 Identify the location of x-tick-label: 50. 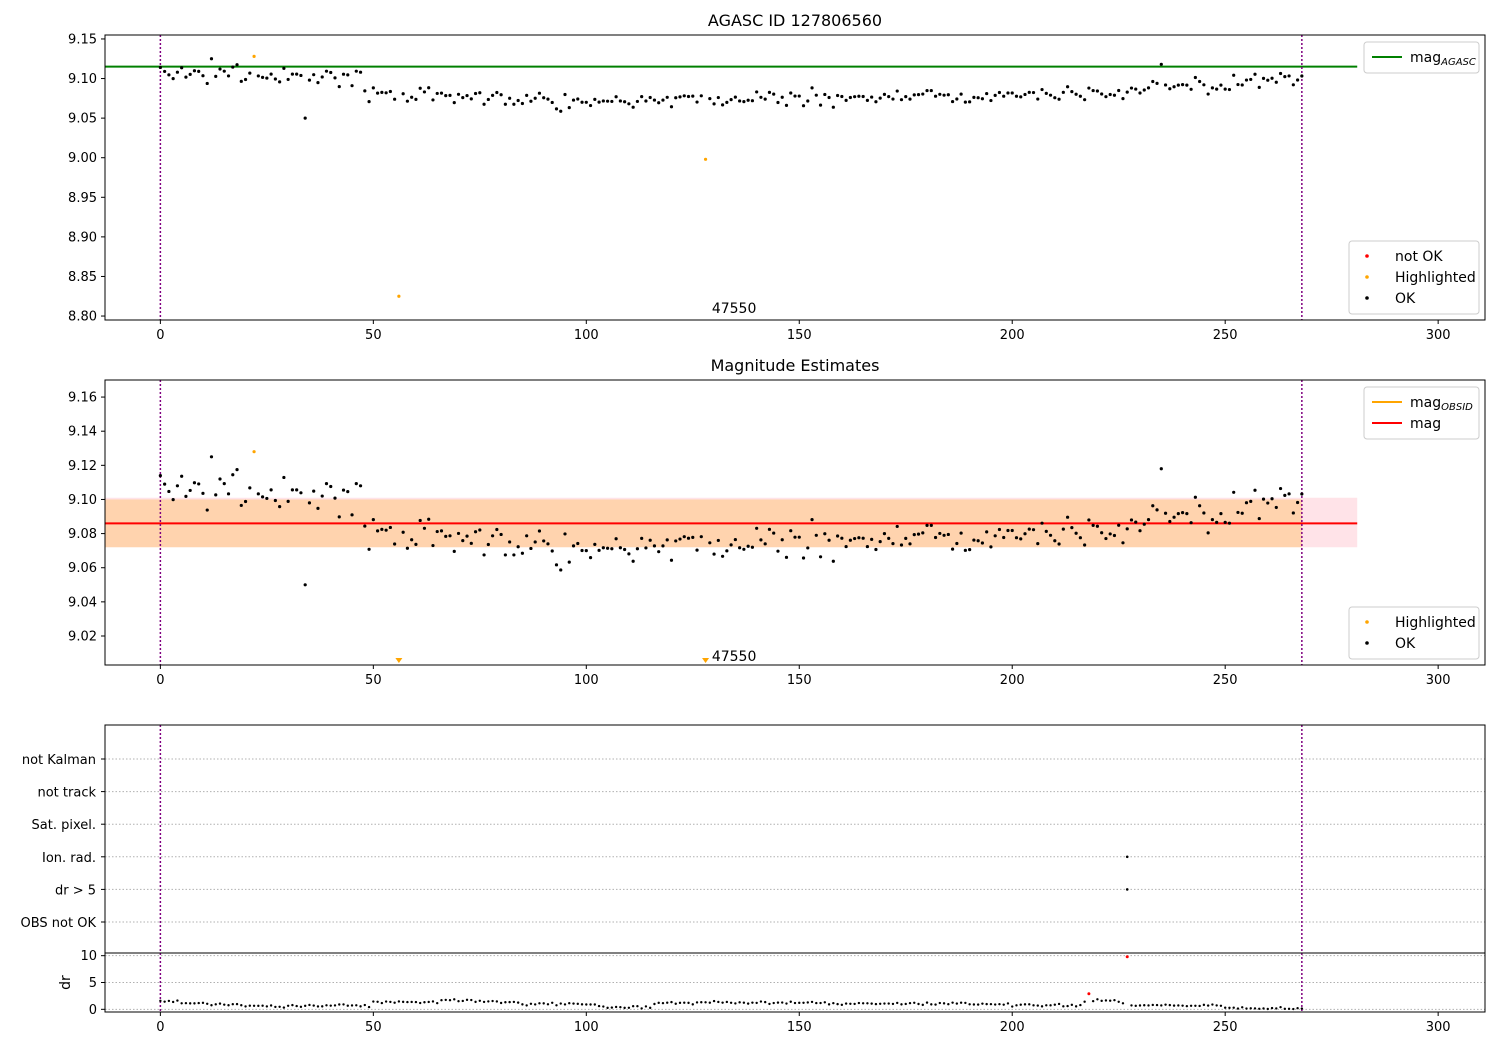
(373, 680).